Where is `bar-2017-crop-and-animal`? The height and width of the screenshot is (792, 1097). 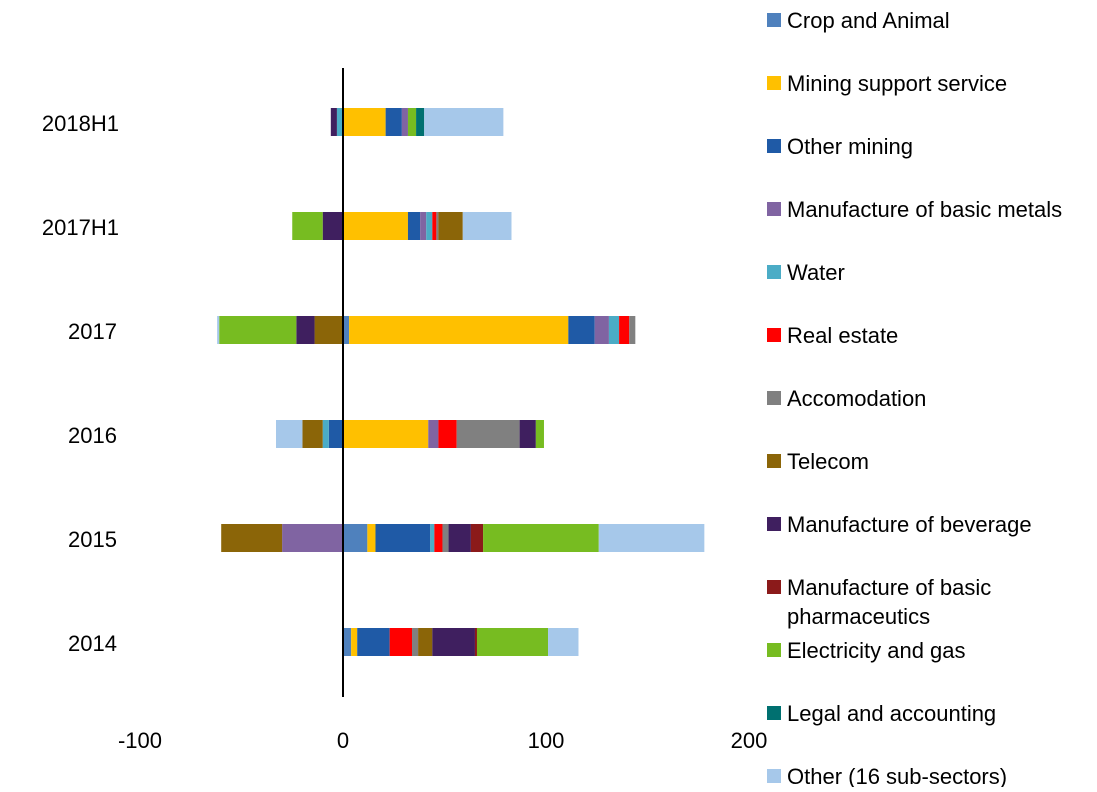
bar-2017-crop-and-animal is located at coordinates (346, 330).